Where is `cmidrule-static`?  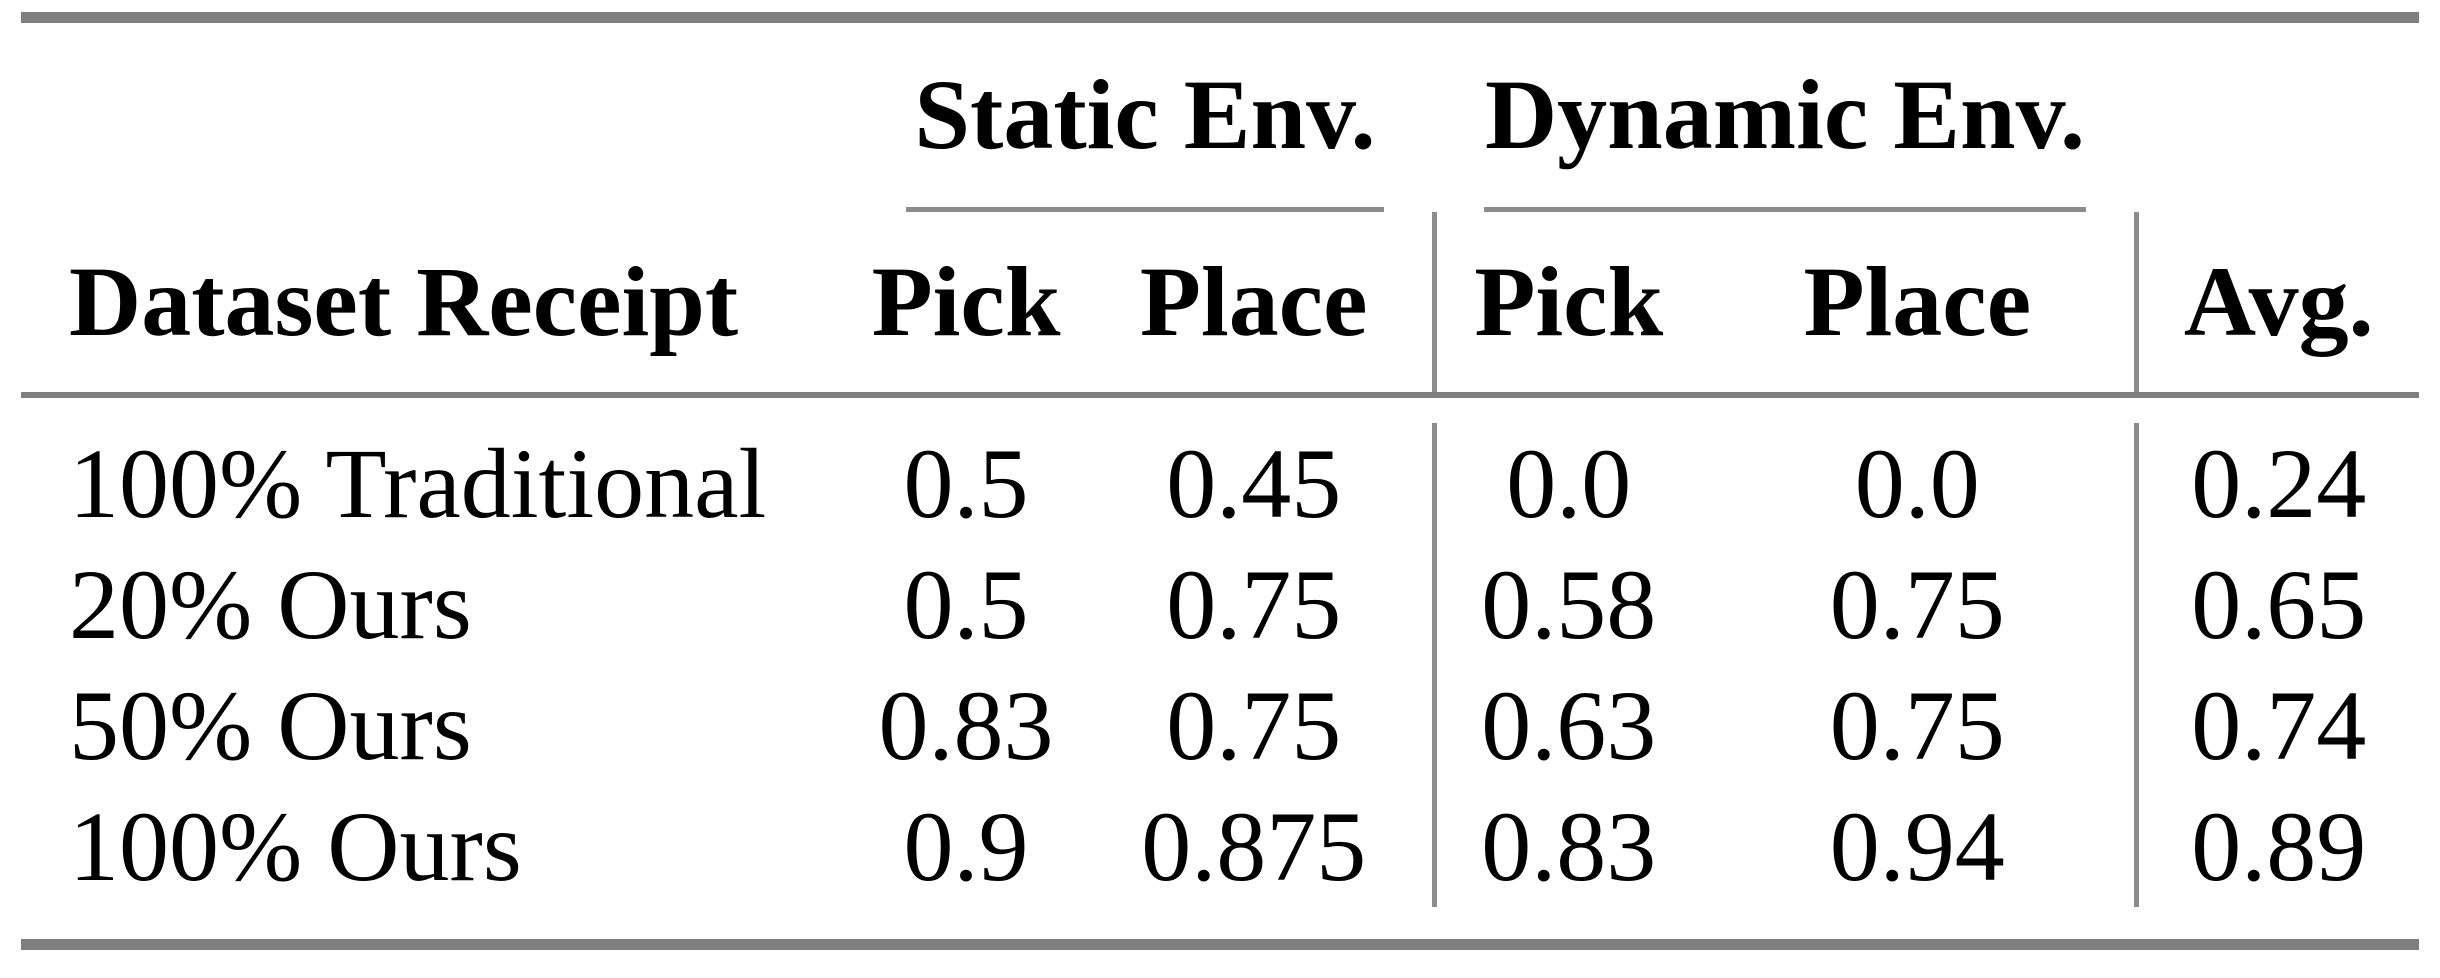
cmidrule-static is located at coordinates (1145, 209).